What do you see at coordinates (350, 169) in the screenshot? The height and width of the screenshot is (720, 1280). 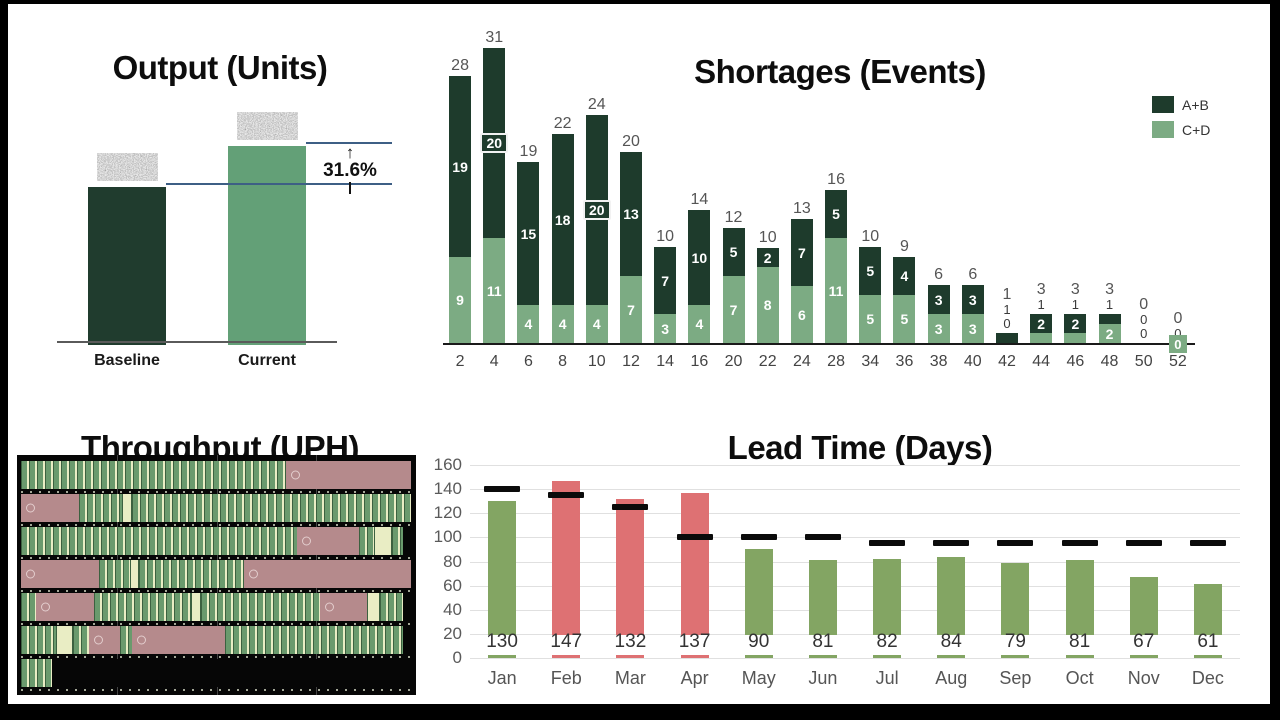 I see `delta-annotation: ↑ 31.6%` at bounding box center [350, 169].